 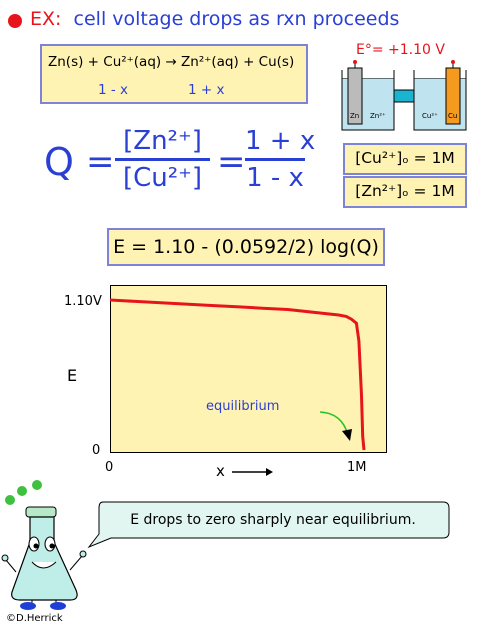 What do you see at coordinates (252, 472) in the screenshot?
I see `x-axis-arrow-icon` at bounding box center [252, 472].